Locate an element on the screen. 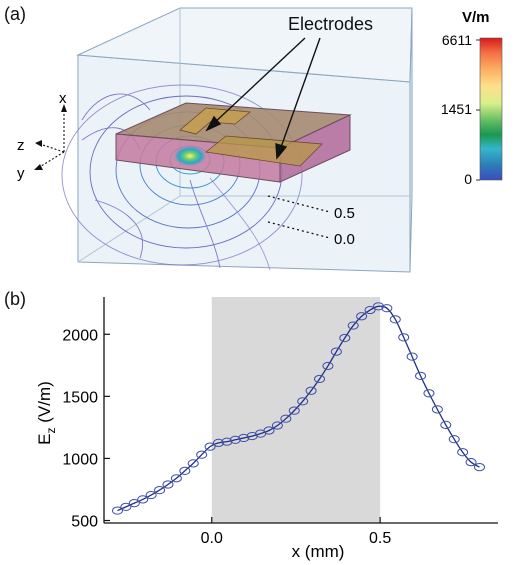  field-hotspot is located at coordinates (190, 156).